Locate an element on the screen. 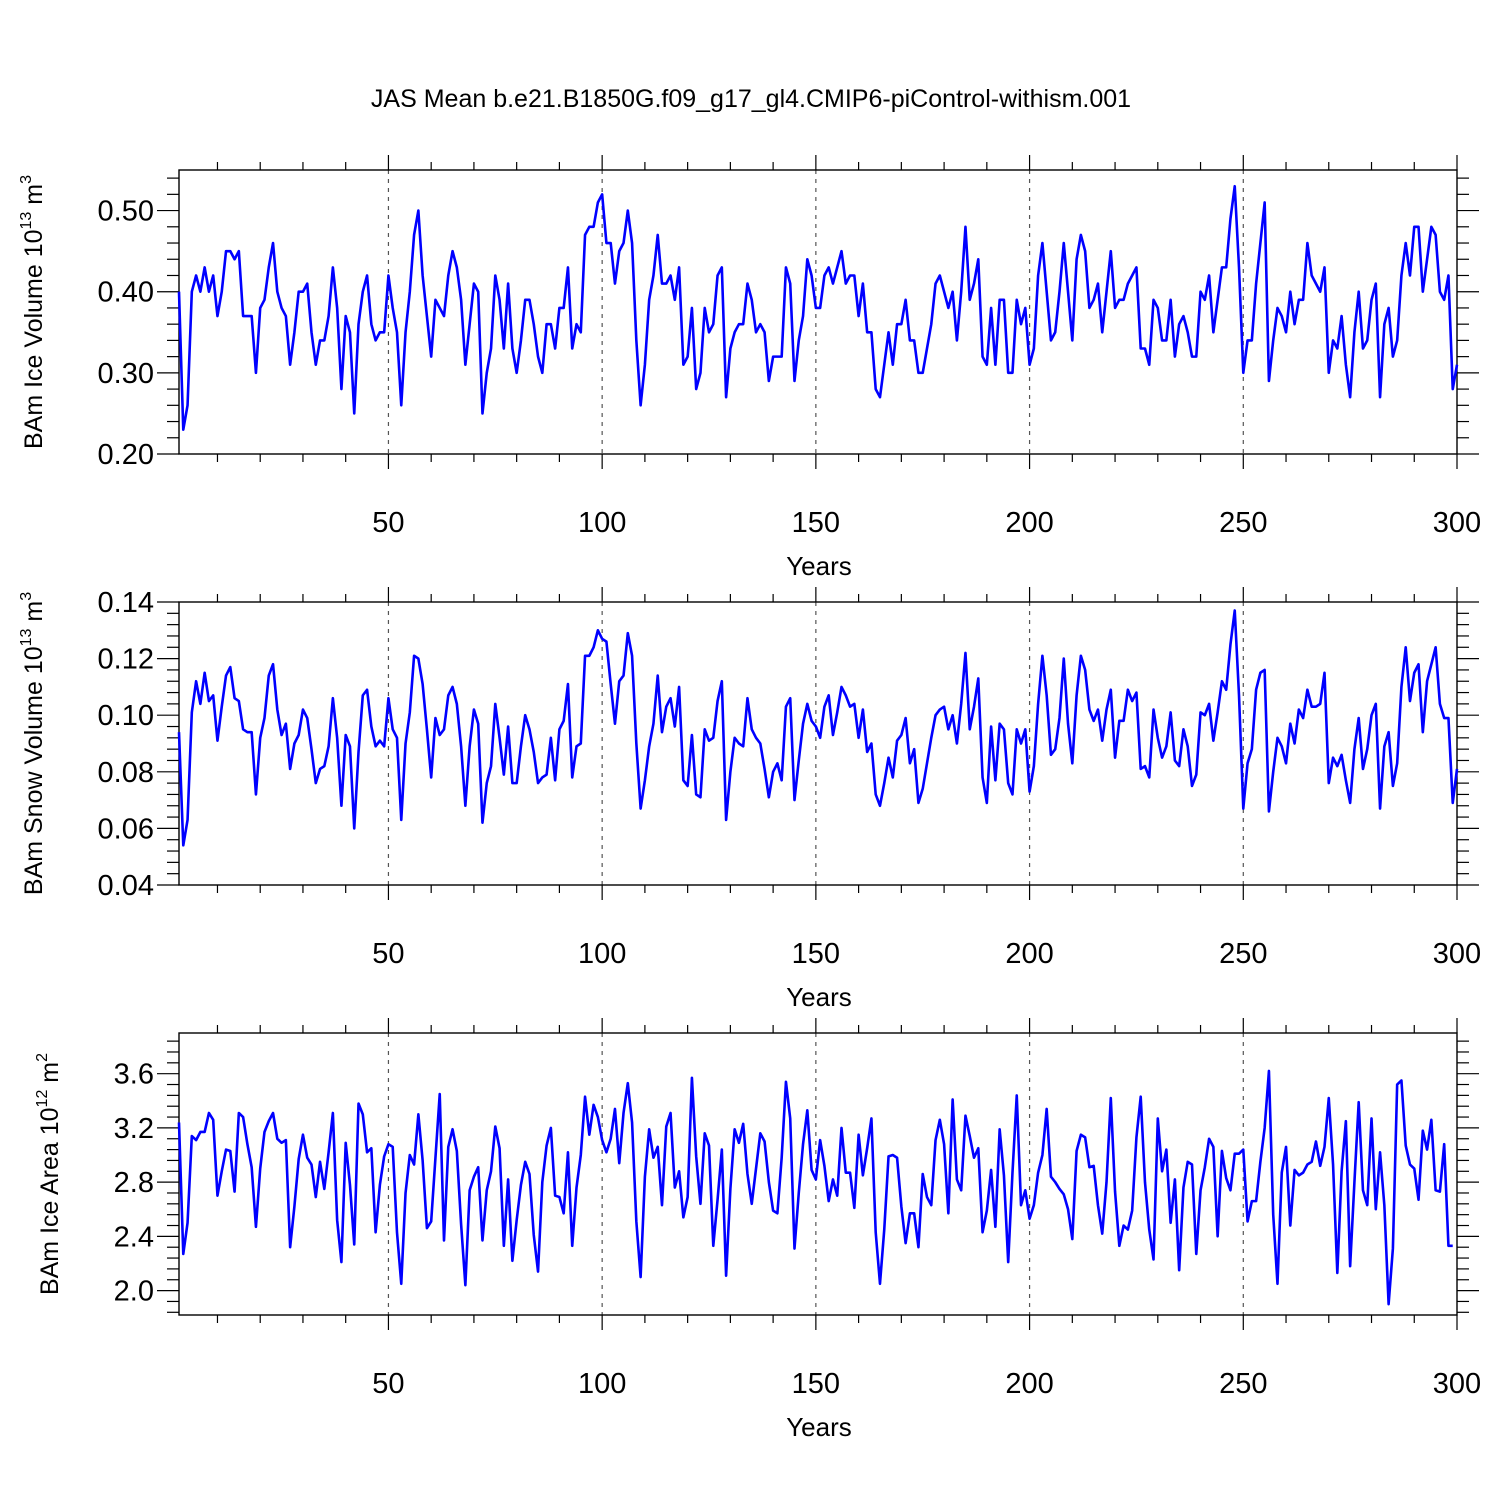 This screenshot has width=1500, height=1500. y-tick-label: 2.4 is located at coordinates (134, 1237).